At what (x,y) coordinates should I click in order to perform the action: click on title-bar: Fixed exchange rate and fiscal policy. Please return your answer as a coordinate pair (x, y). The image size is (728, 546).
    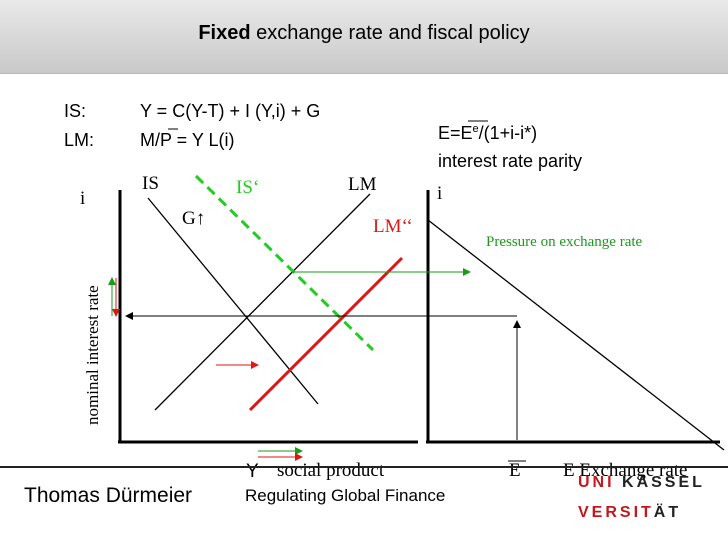
    Looking at the image, I should click on (364, 37).